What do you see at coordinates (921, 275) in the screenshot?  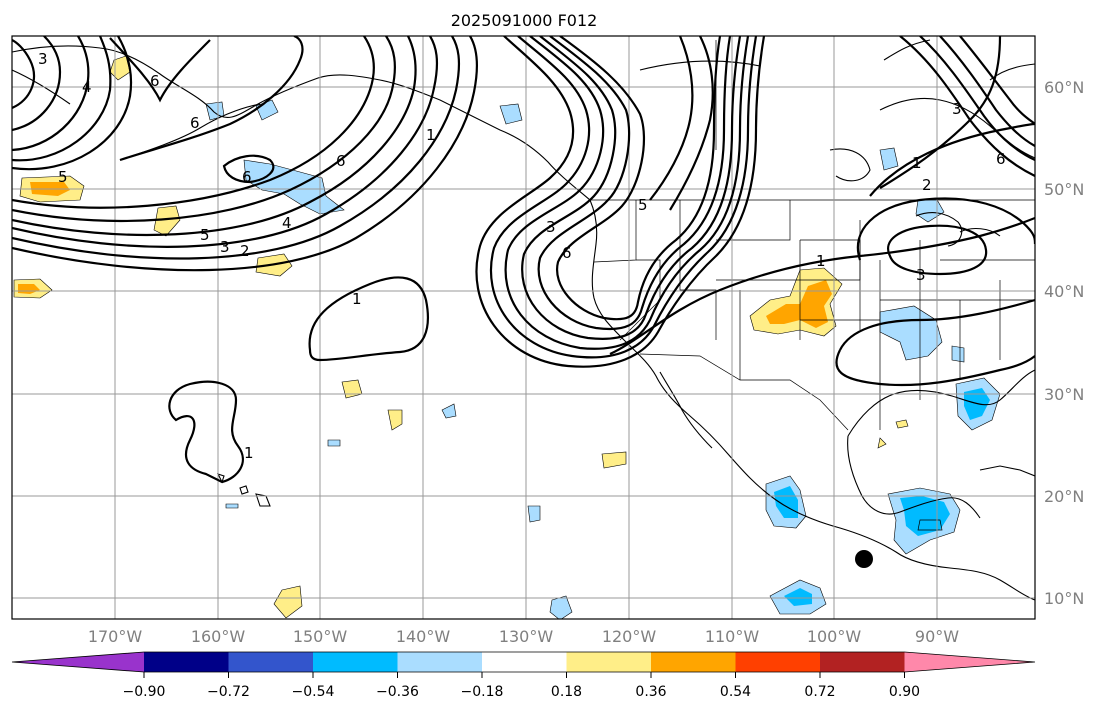 I see `contour-label-3-gl: 3` at bounding box center [921, 275].